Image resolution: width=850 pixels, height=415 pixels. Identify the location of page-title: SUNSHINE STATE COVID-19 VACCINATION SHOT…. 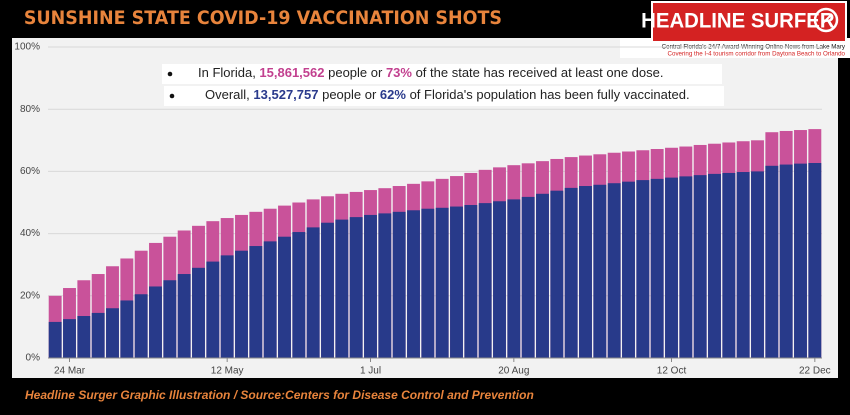
(263, 19).